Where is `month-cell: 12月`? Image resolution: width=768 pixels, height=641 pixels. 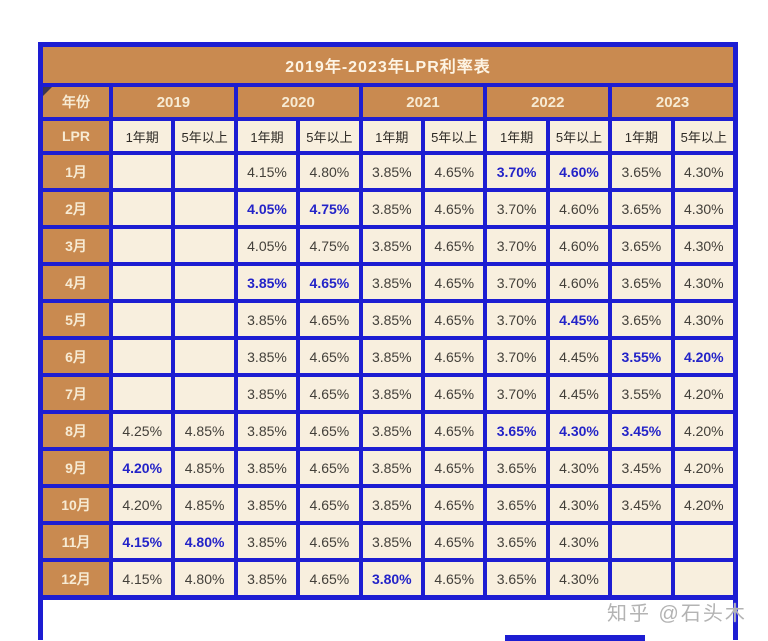
month-cell: 12月 is located at coordinates (76, 578).